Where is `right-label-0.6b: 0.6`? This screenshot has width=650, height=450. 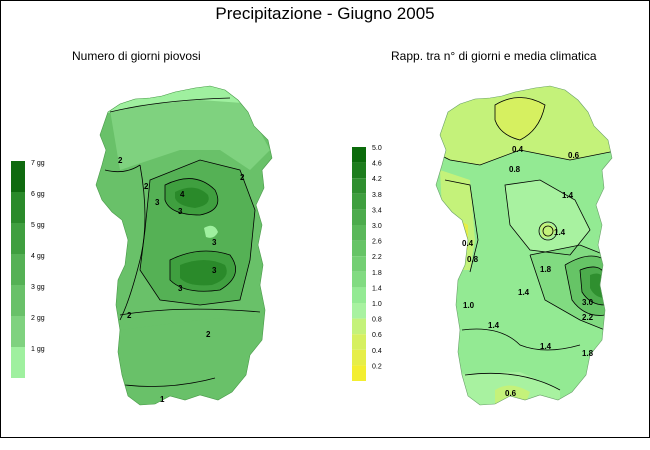 right-label-0.6b: 0.6 is located at coordinates (511, 393).